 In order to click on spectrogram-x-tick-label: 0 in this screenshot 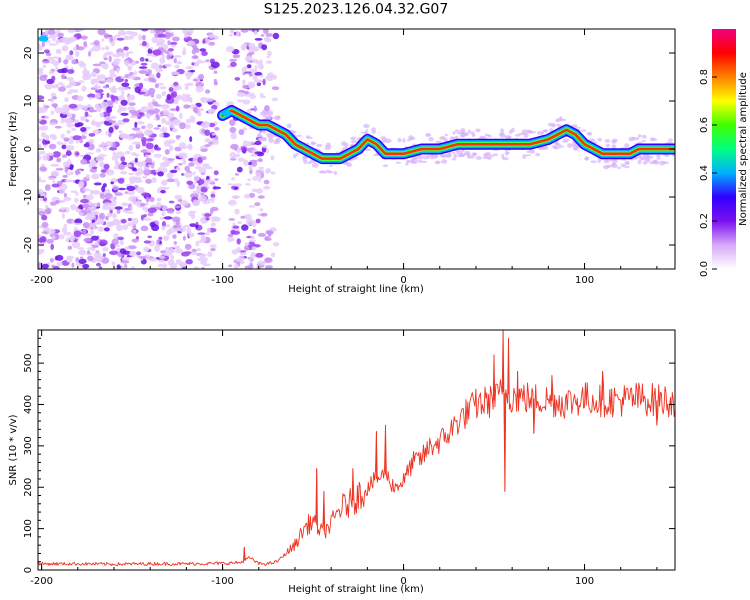, I will do `click(403, 280)`.